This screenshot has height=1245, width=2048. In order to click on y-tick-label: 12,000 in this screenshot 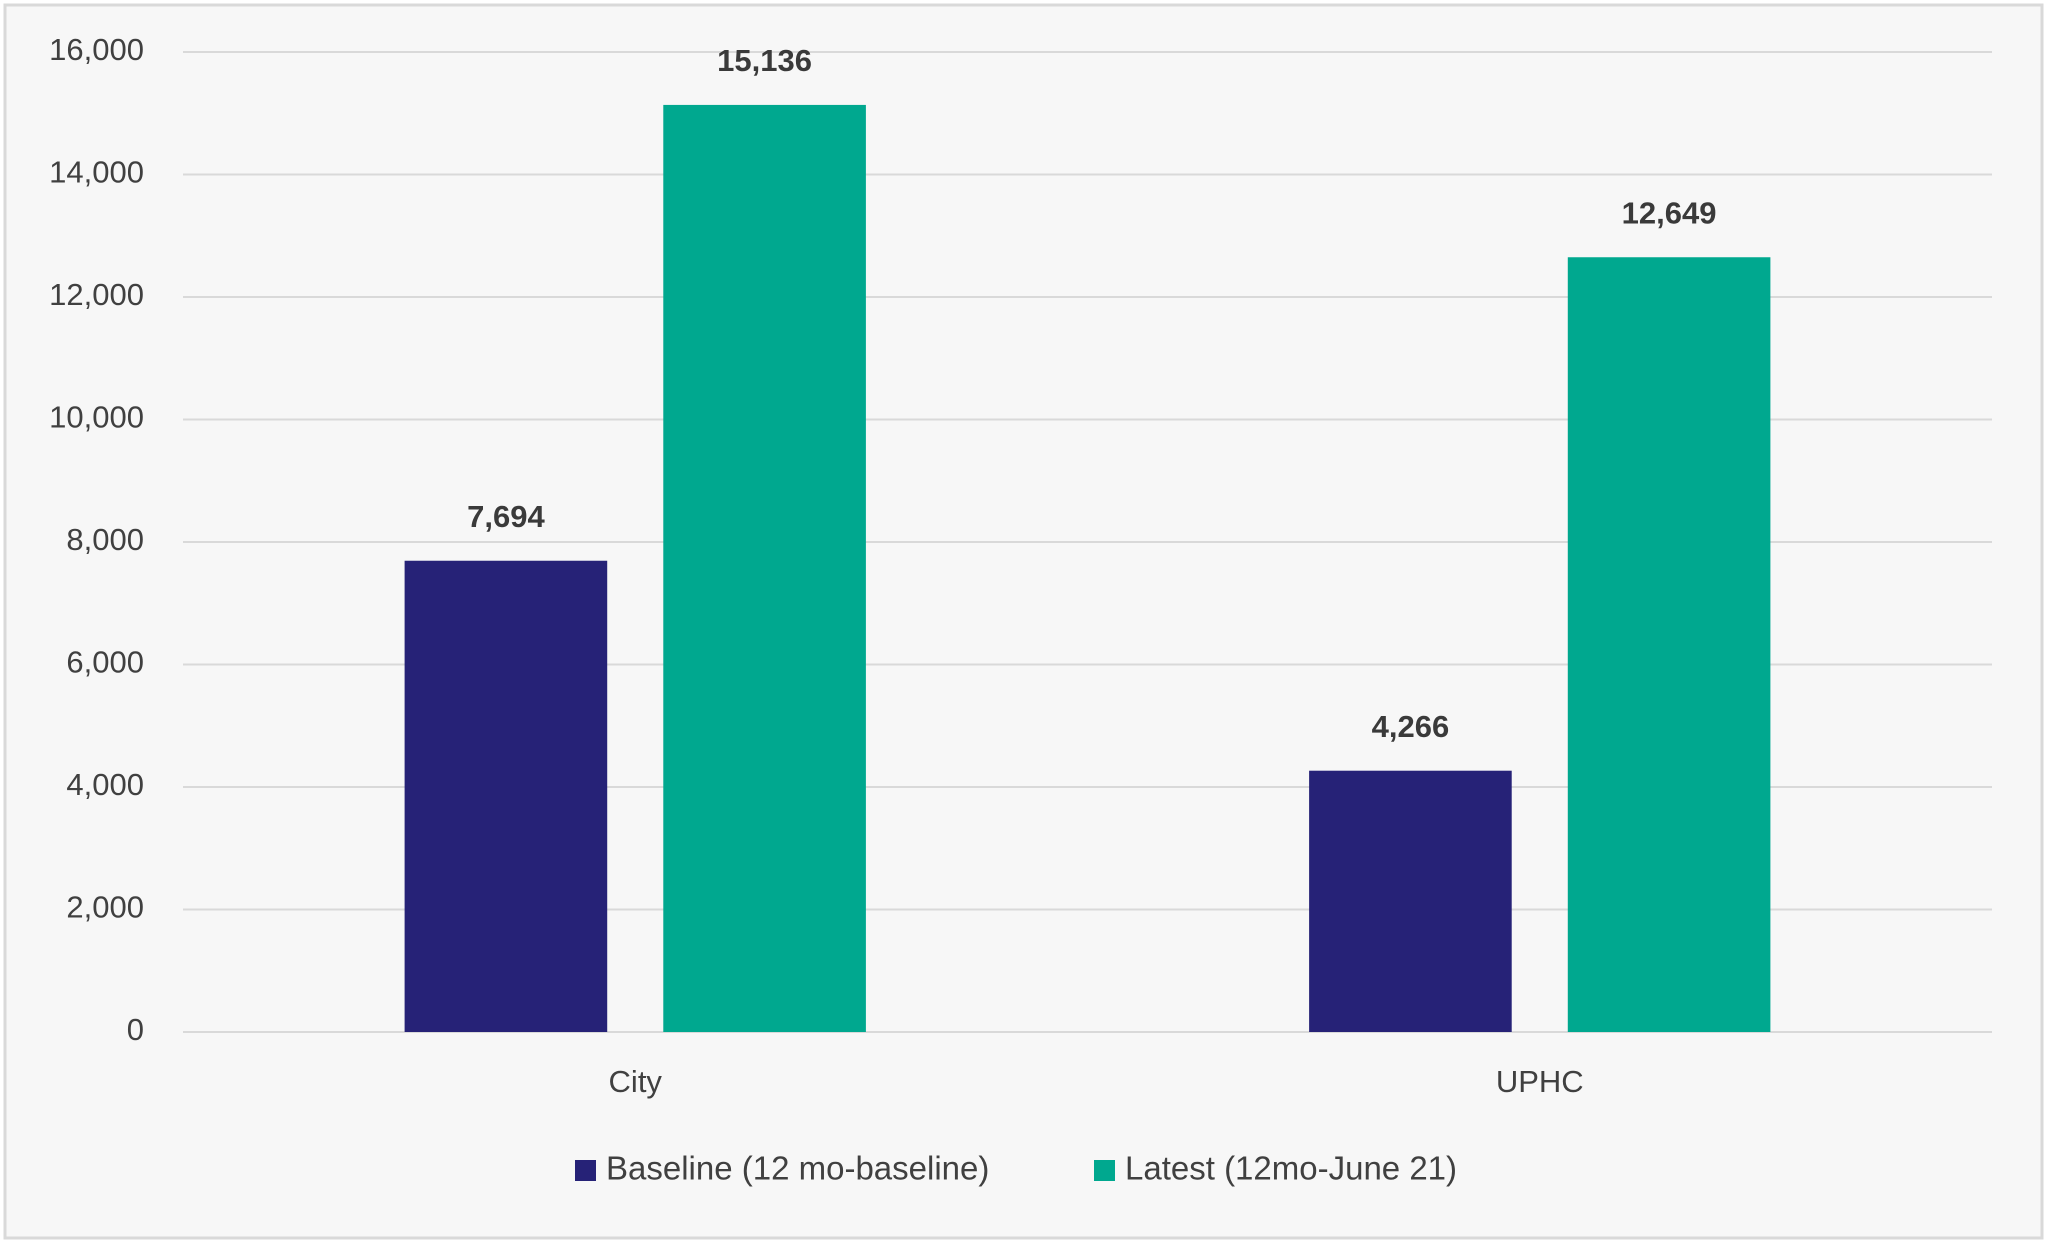, I will do `click(96, 294)`.